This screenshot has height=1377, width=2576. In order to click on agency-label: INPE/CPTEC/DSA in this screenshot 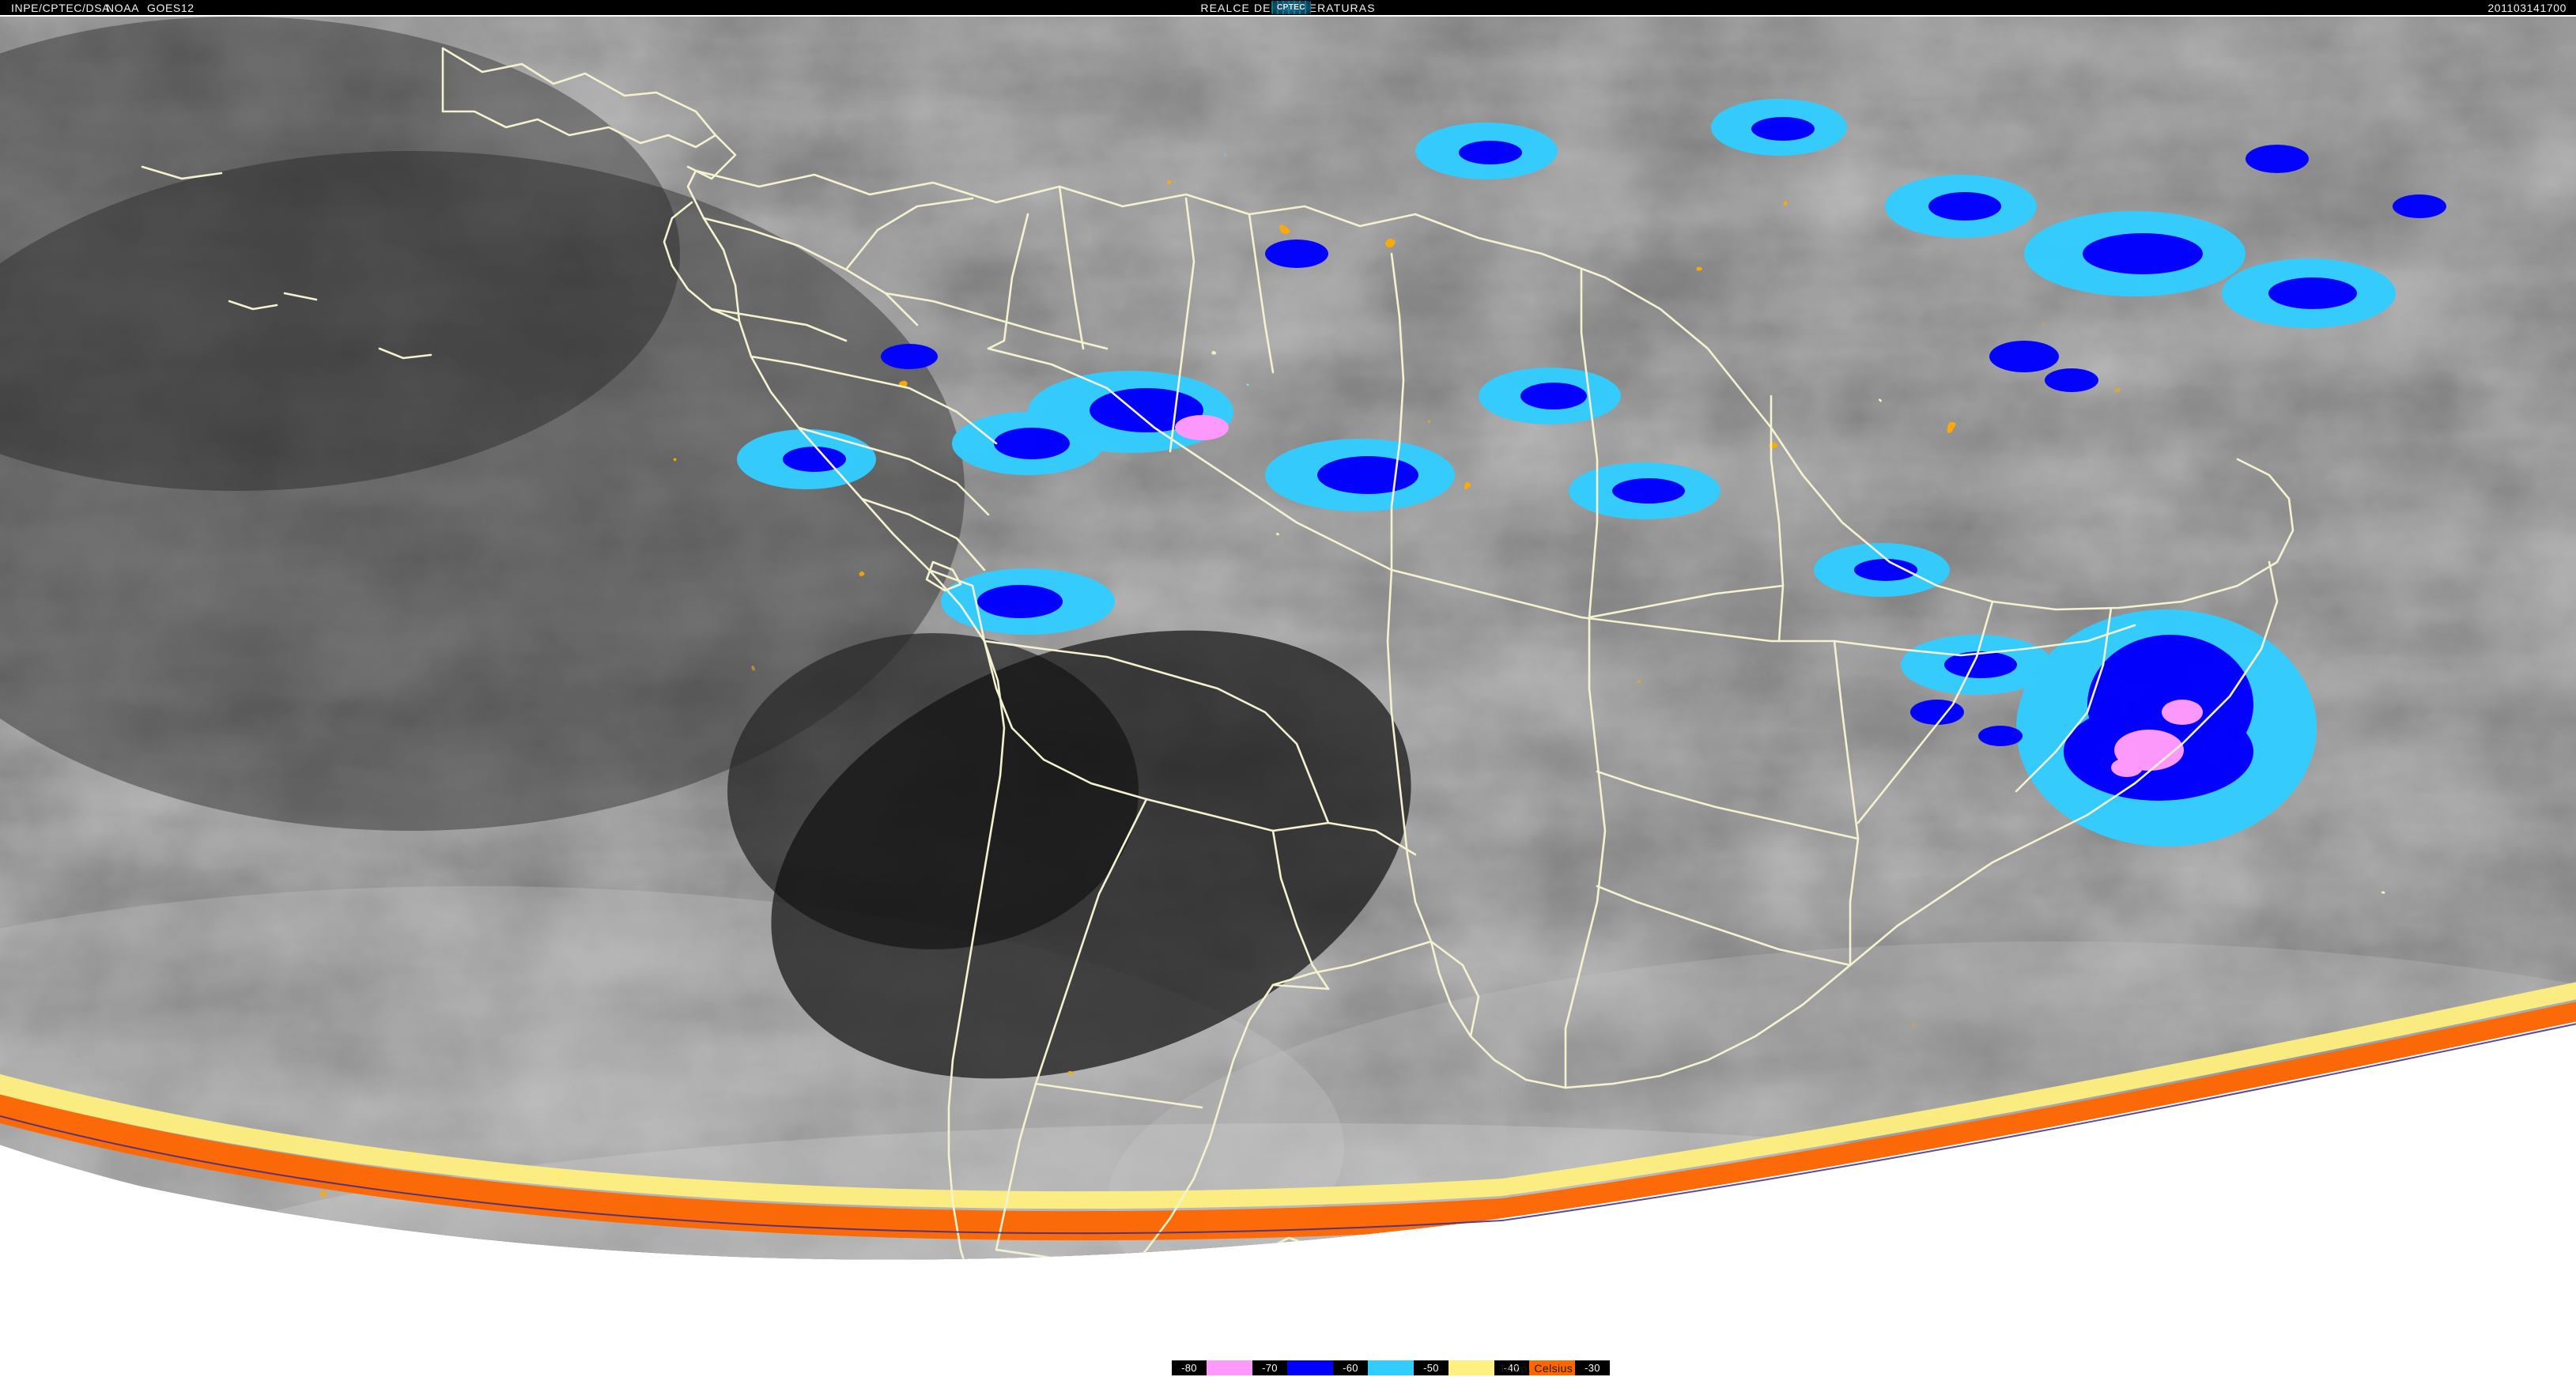, I will do `click(61, 8)`.